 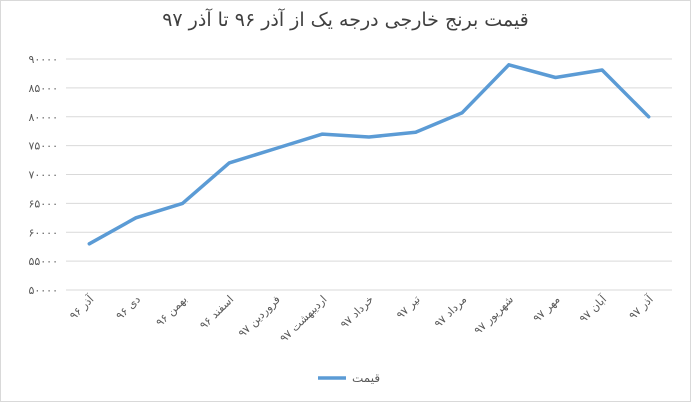 I want to click on x-tick-label: اسفند ۹۶, so click(x=216, y=312).